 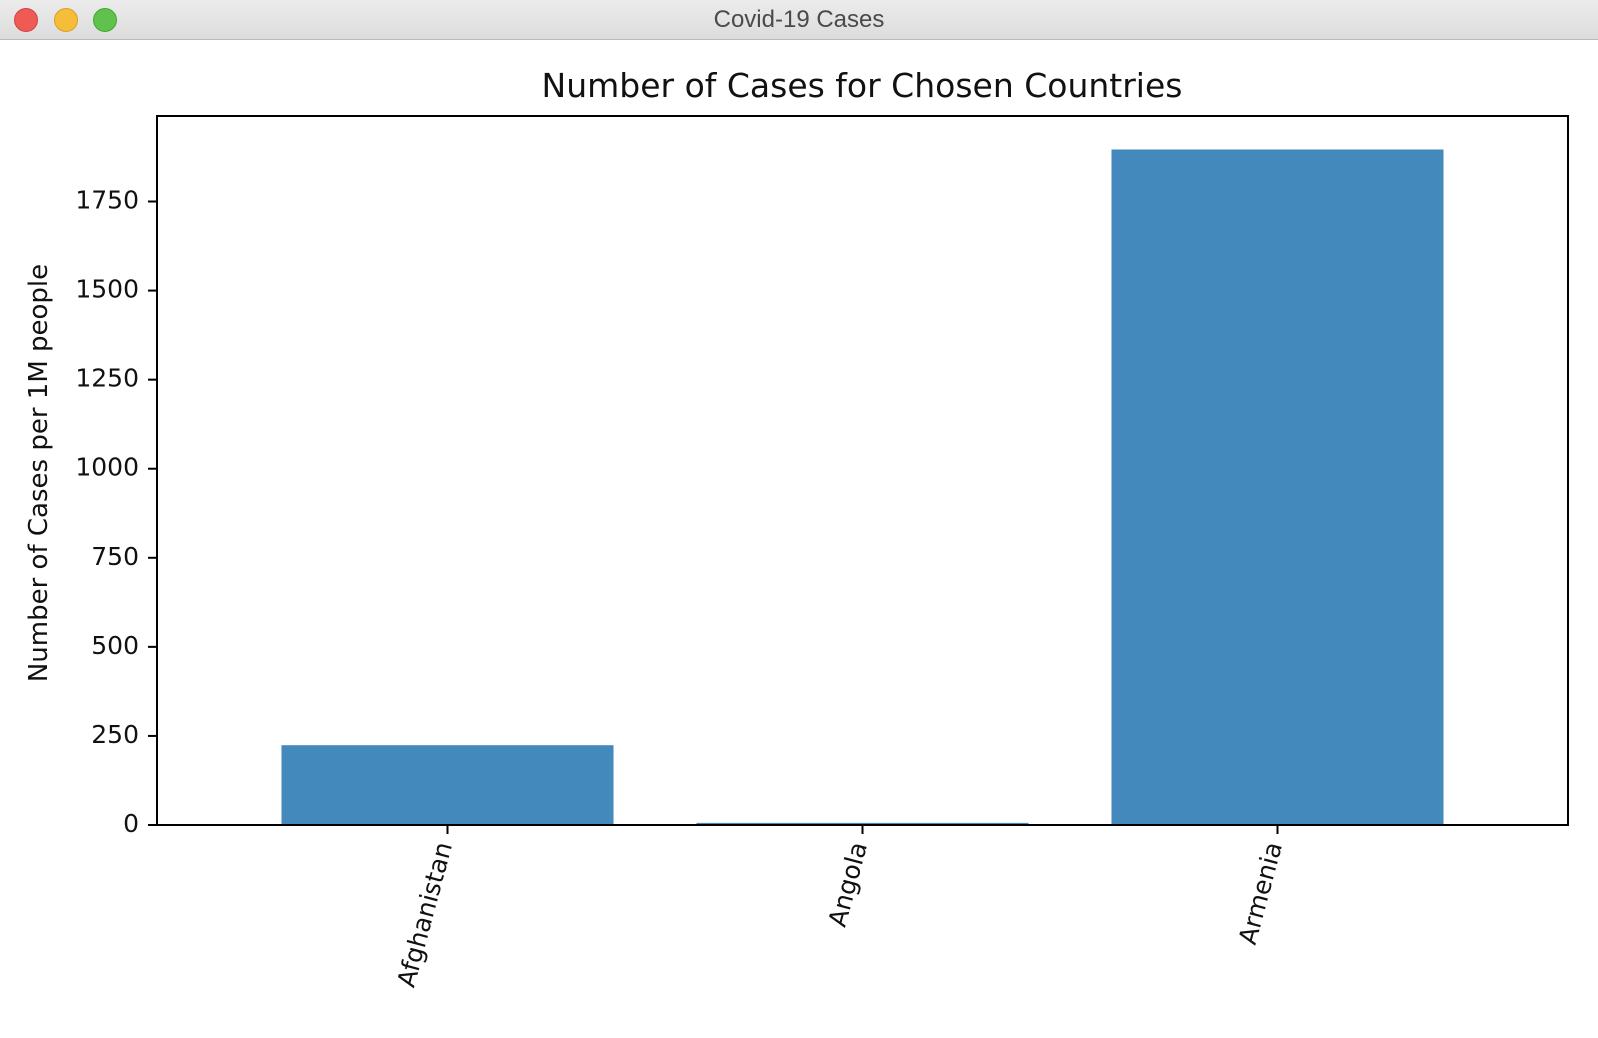 I want to click on y-tick-label: 500, so click(x=115, y=645).